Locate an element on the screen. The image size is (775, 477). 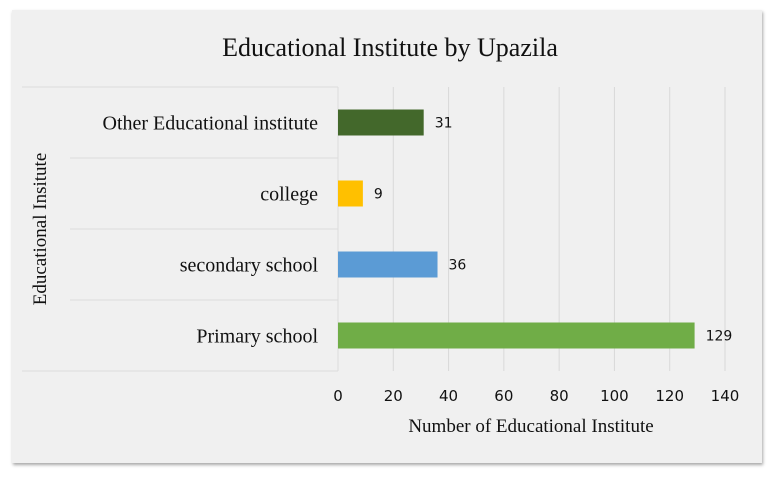
x-tick-label: 120 is located at coordinates (669, 396).